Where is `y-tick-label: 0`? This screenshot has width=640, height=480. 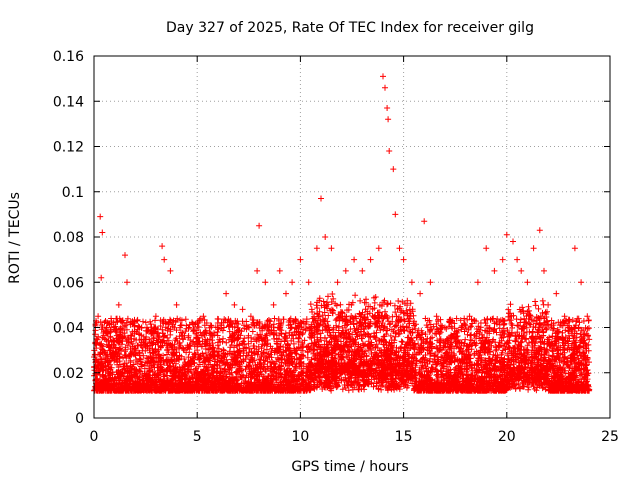 y-tick-label: 0 is located at coordinates (79, 419).